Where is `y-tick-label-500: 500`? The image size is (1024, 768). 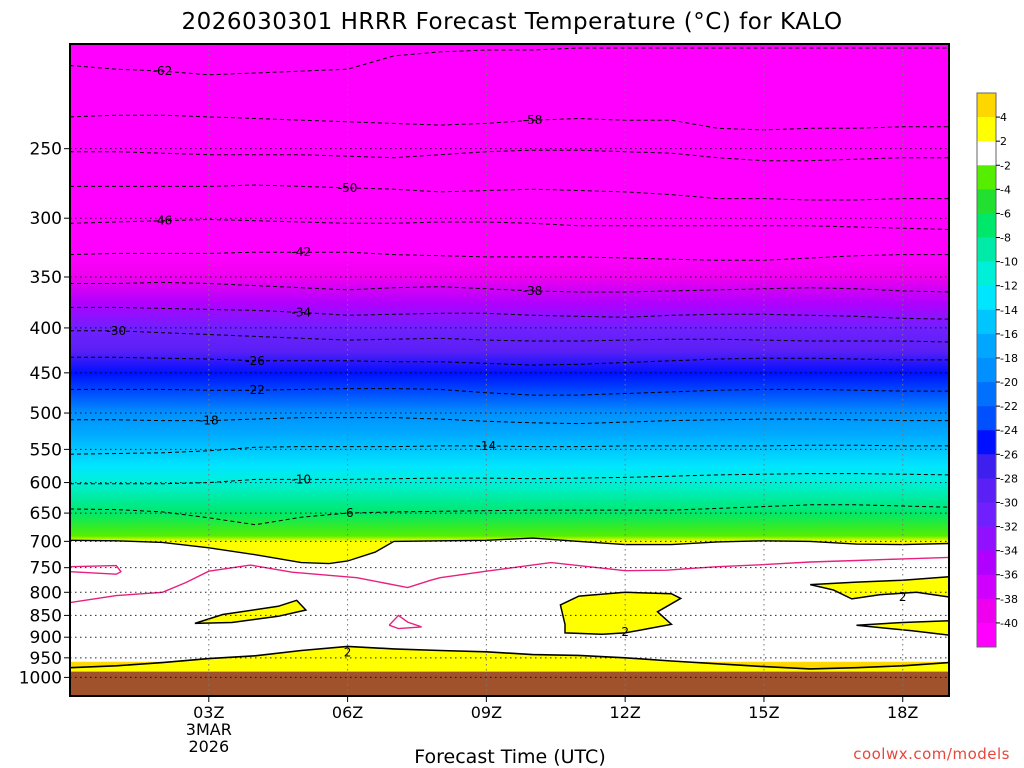 y-tick-label-500: 500 is located at coordinates (46, 414).